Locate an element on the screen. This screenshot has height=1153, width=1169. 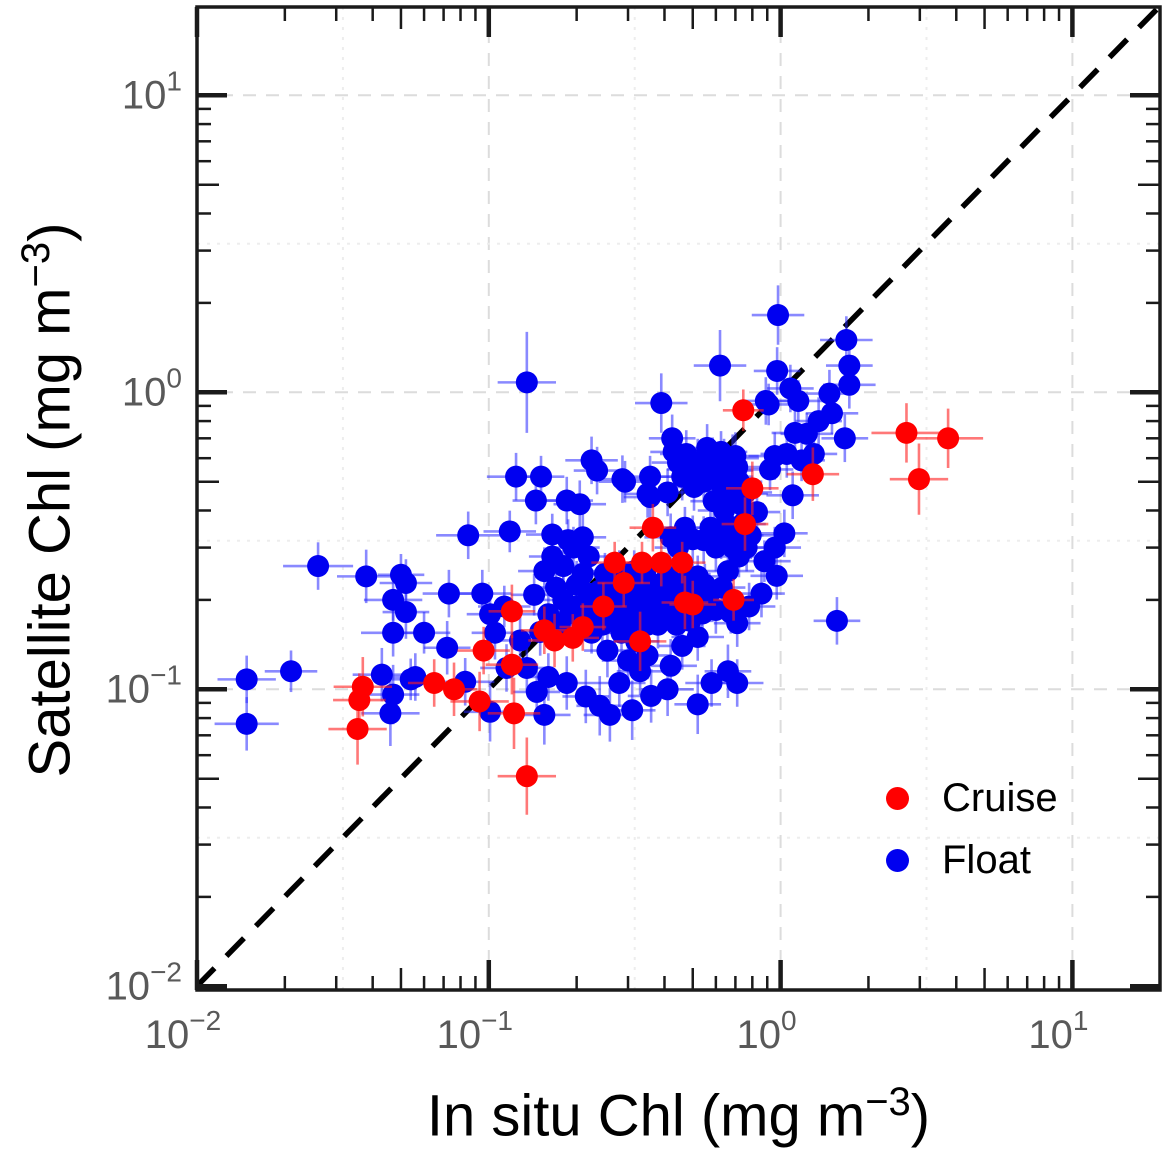
y-tick-label: 10⁻¹ is located at coordinates (144, 685).